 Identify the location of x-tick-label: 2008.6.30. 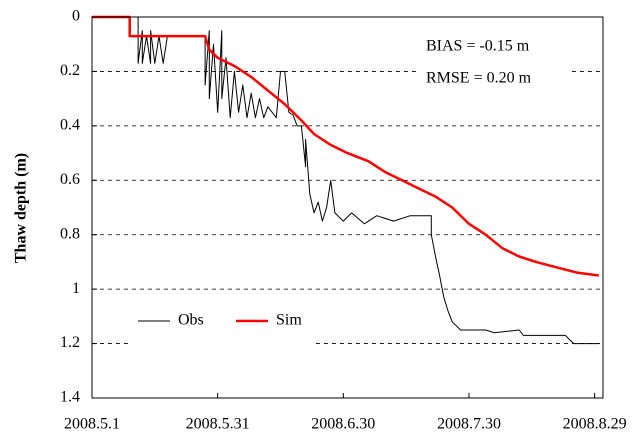
(343, 424).